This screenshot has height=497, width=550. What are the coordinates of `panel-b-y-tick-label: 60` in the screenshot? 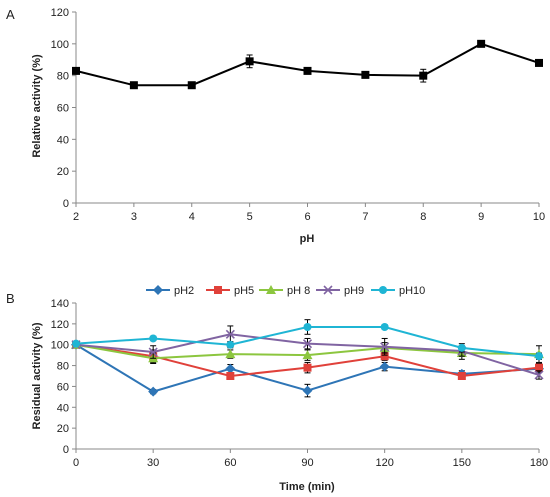 It's located at (63, 387).